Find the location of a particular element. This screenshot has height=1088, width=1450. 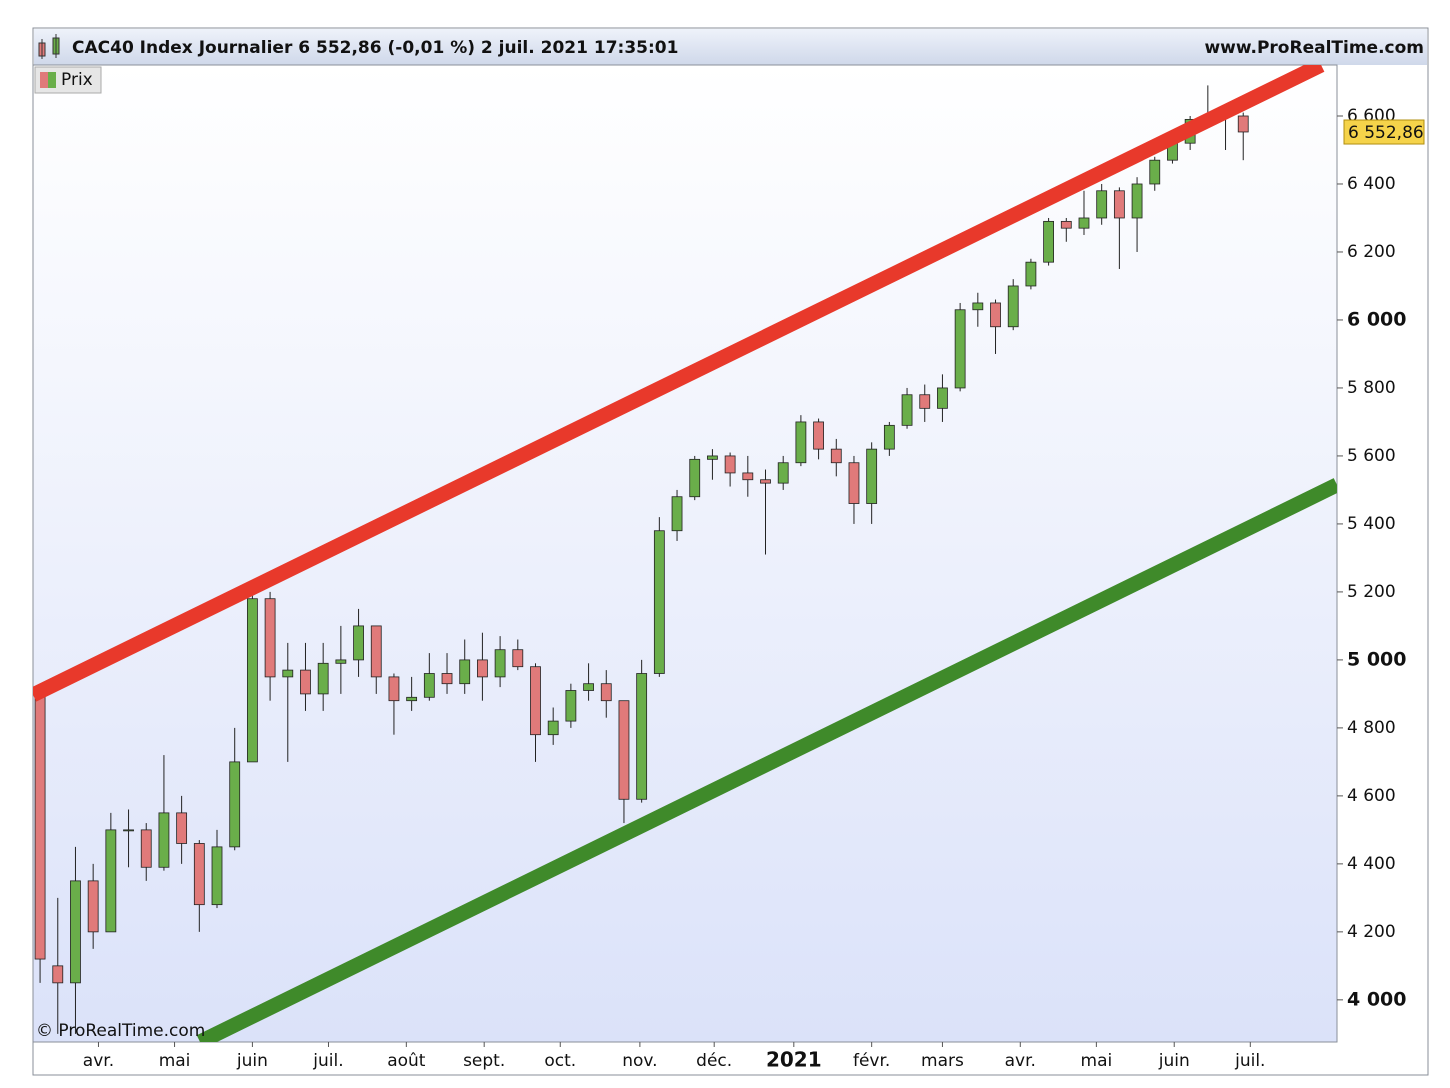

x-tick-label: févr. is located at coordinates (871, 1061).